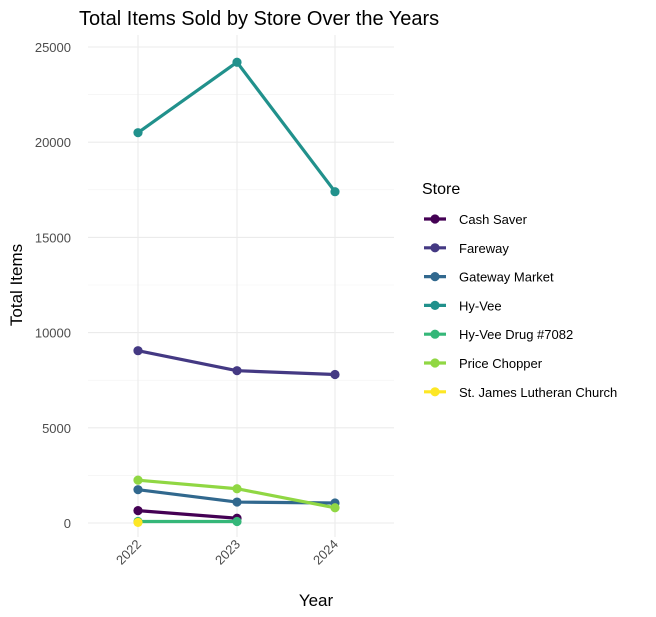 Image resolution: width=656 pixels, height=617 pixels. I want to click on legend-label: Gateway Market, so click(506, 277).